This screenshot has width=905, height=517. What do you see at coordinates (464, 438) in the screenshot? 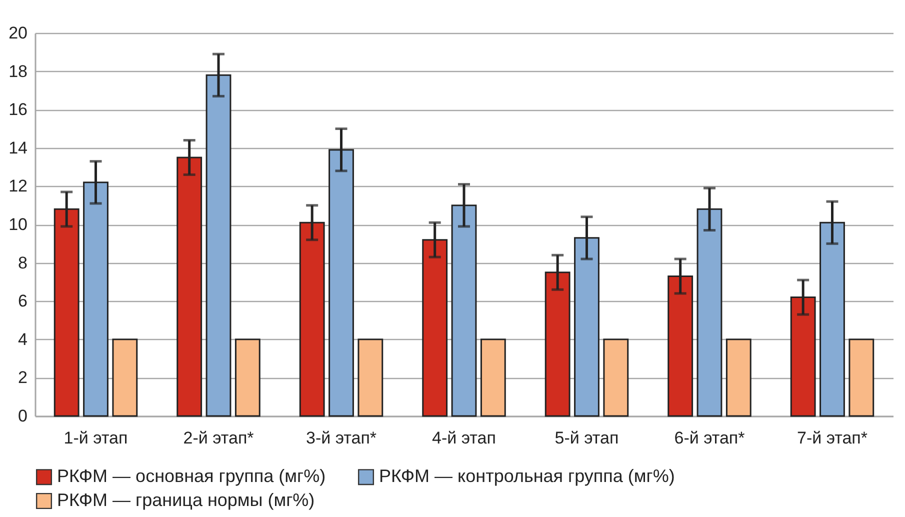
I see `x-tick-label: 4-й этап` at bounding box center [464, 438].